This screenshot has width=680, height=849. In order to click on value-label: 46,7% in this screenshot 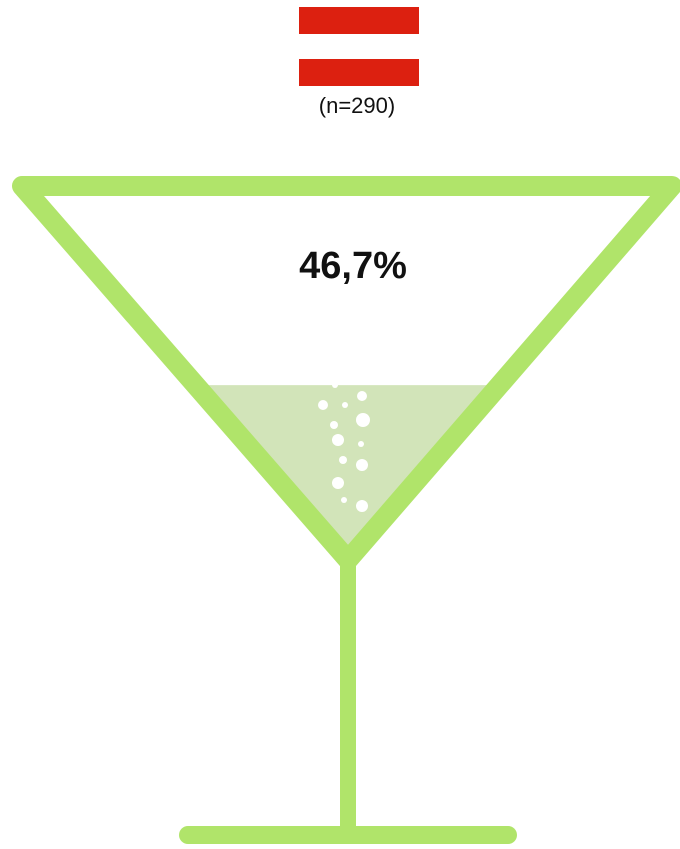, I will do `click(353, 266)`.